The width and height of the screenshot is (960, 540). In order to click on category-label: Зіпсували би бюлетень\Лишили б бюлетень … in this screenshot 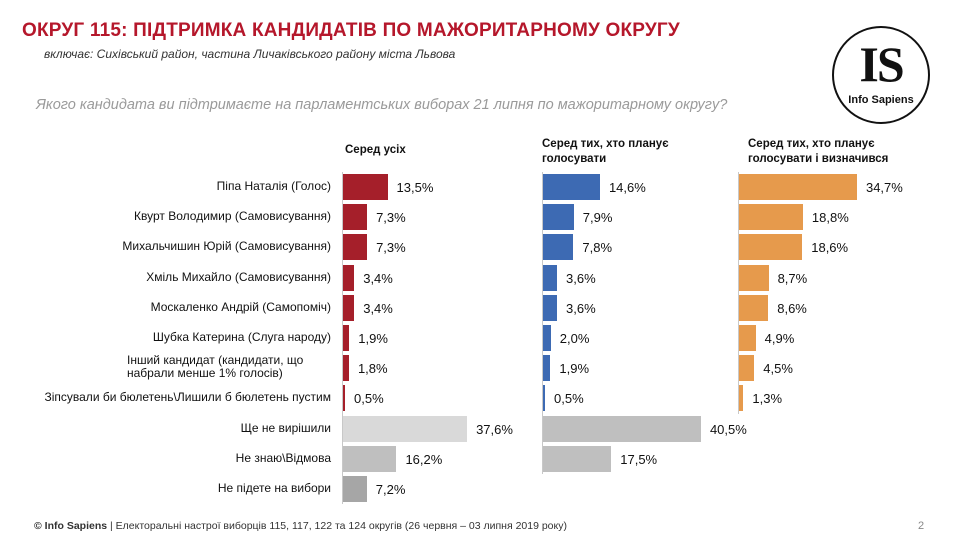, I will do `click(187, 397)`.